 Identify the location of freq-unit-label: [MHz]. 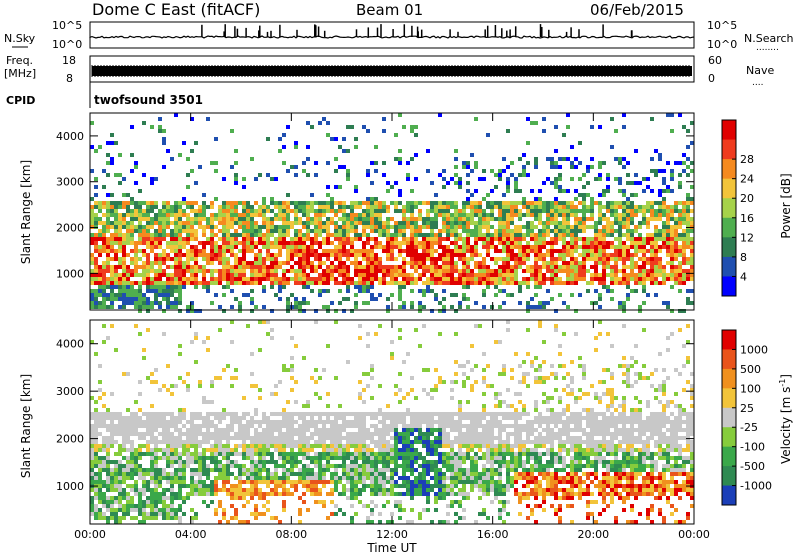
(20, 73).